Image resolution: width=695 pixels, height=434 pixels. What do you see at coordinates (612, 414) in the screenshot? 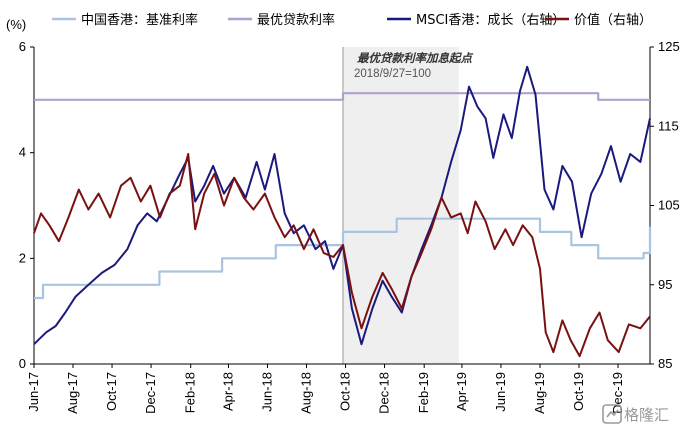
I see `watermark-logo-icon` at bounding box center [612, 414].